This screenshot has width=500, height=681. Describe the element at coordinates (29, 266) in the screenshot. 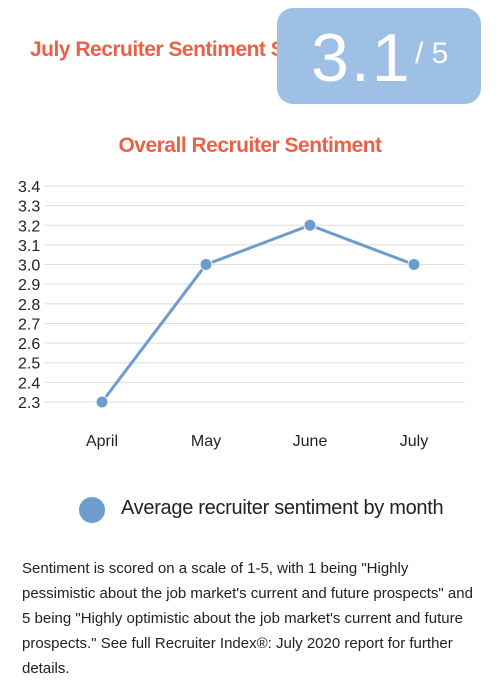

I see `y-tick-label: 3.0` at that location.